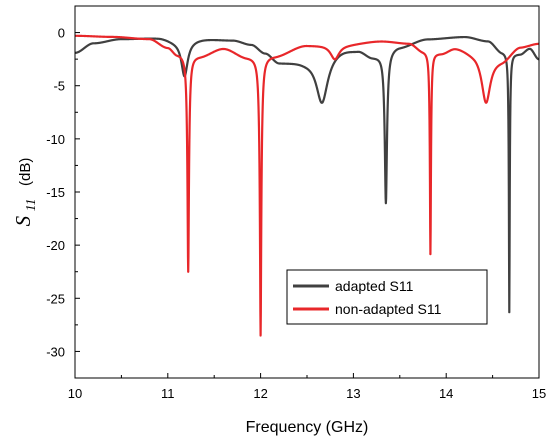 The width and height of the screenshot is (550, 441). Describe the element at coordinates (446, 393) in the screenshot. I see `x-tick-label: 14` at that location.